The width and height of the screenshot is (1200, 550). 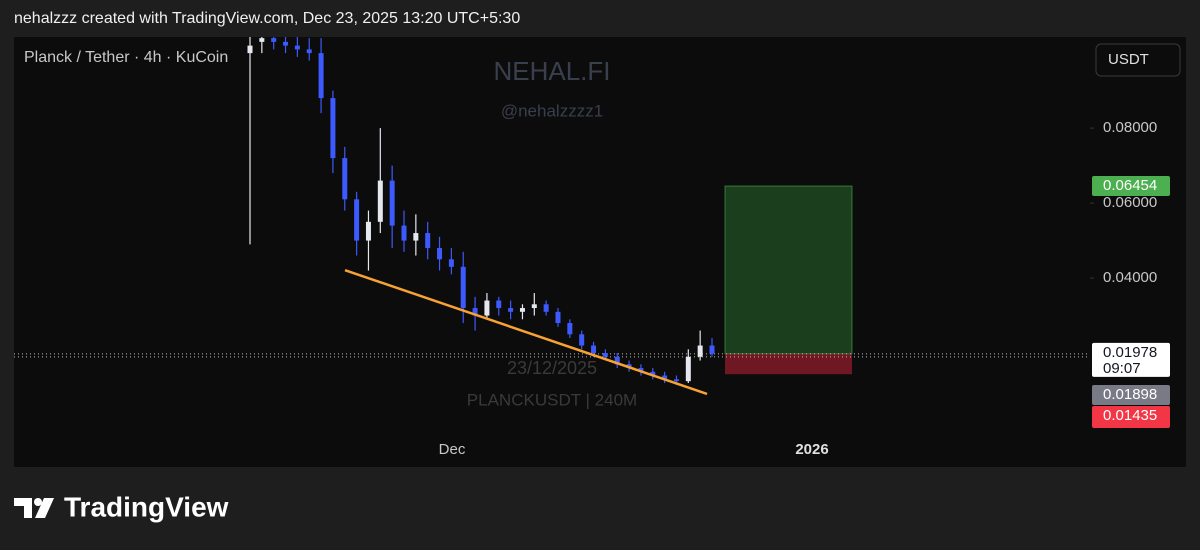 What do you see at coordinates (811, 449) in the screenshot?
I see `x-tick-label: 2026` at bounding box center [811, 449].